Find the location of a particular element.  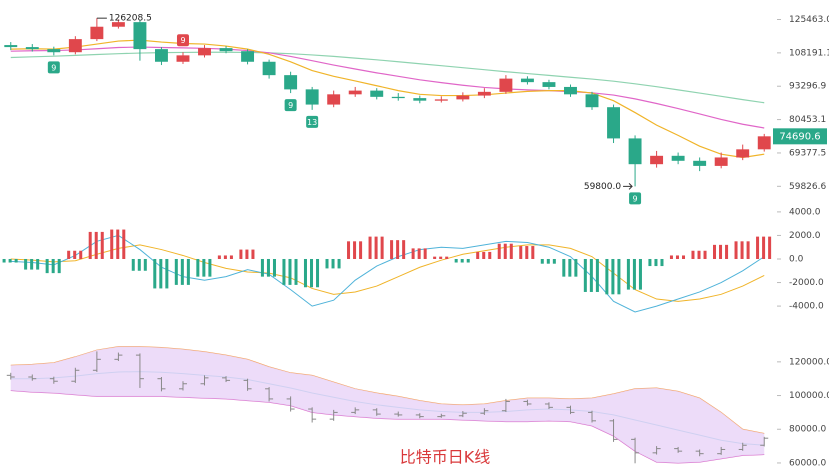

y-tick-label: 60000.0 is located at coordinates (807, 463).